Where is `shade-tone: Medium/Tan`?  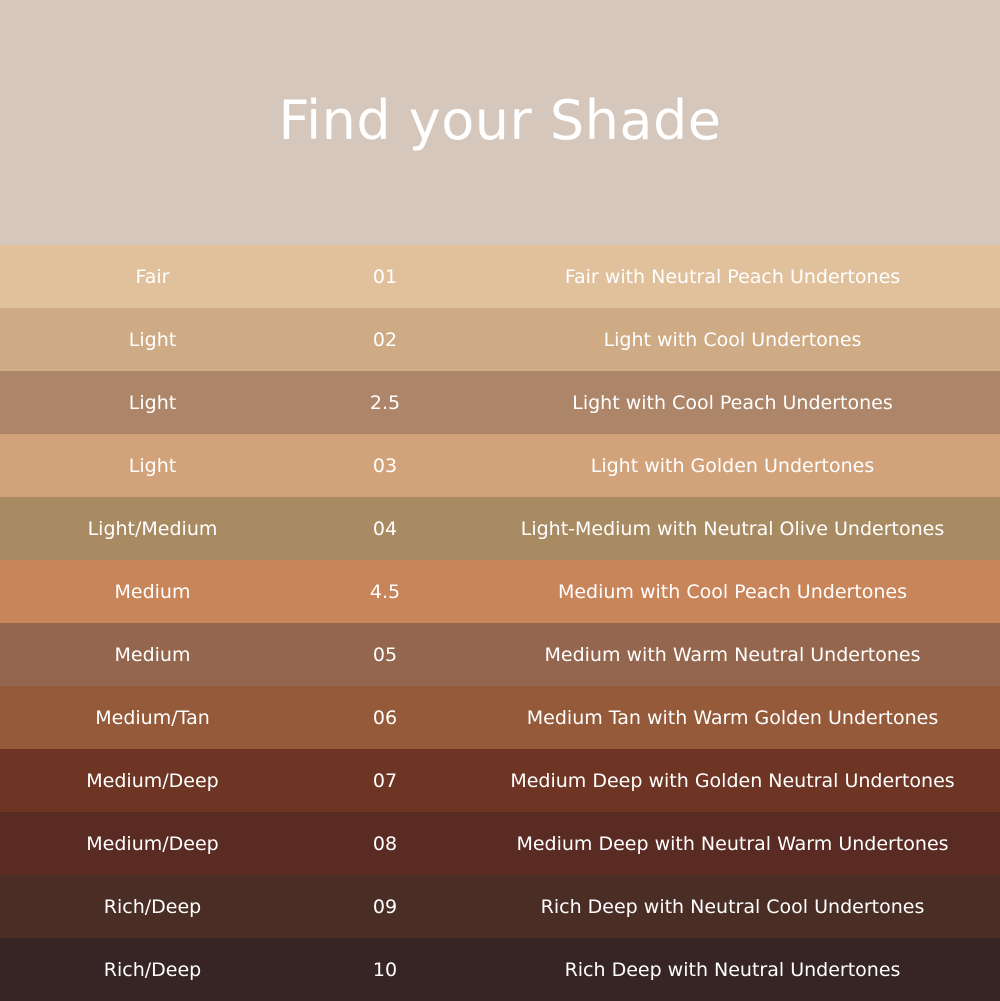 shade-tone: Medium/Tan is located at coordinates (152, 717).